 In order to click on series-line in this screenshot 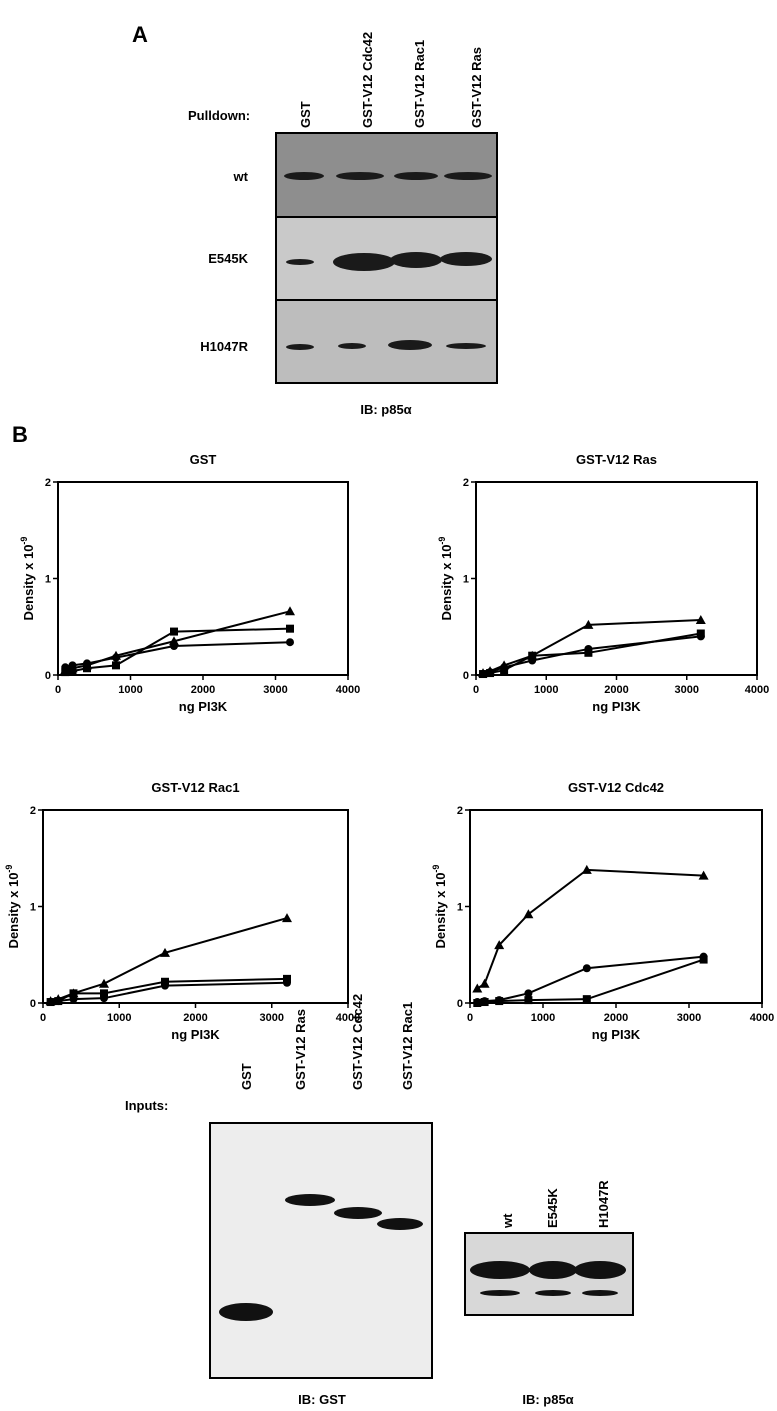, I will do `click(169, 960)`.